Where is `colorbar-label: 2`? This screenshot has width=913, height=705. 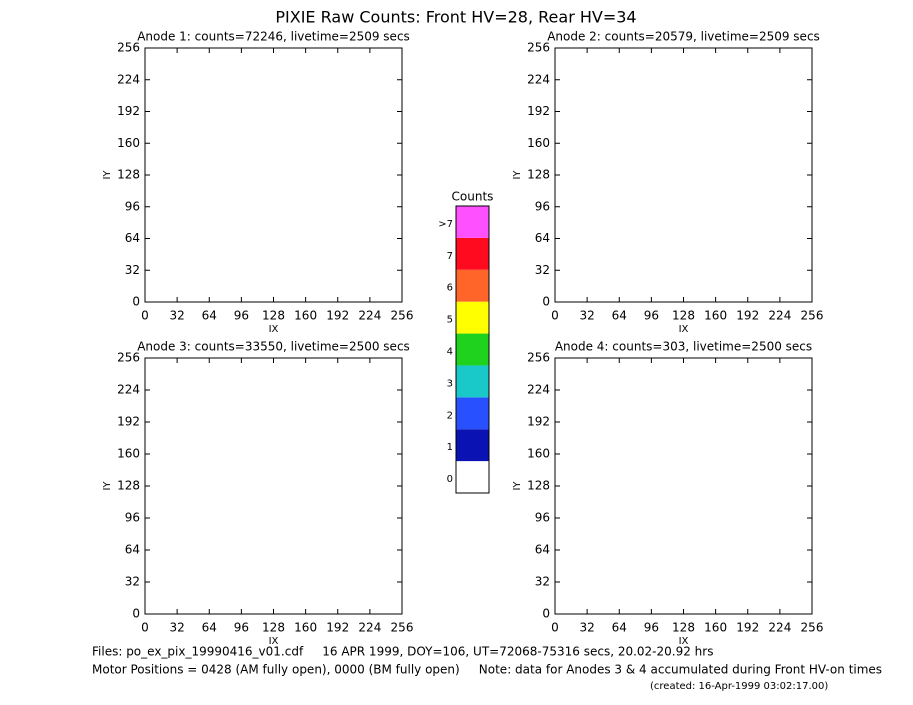
colorbar-label: 2 is located at coordinates (450, 415).